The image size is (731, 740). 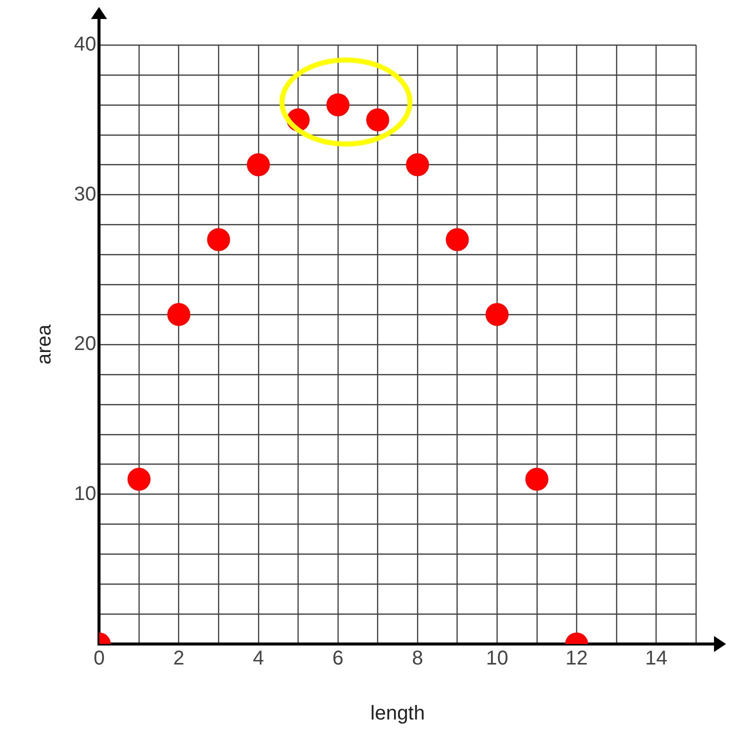 I want to click on x-tick-label: 12, so click(x=577, y=659).